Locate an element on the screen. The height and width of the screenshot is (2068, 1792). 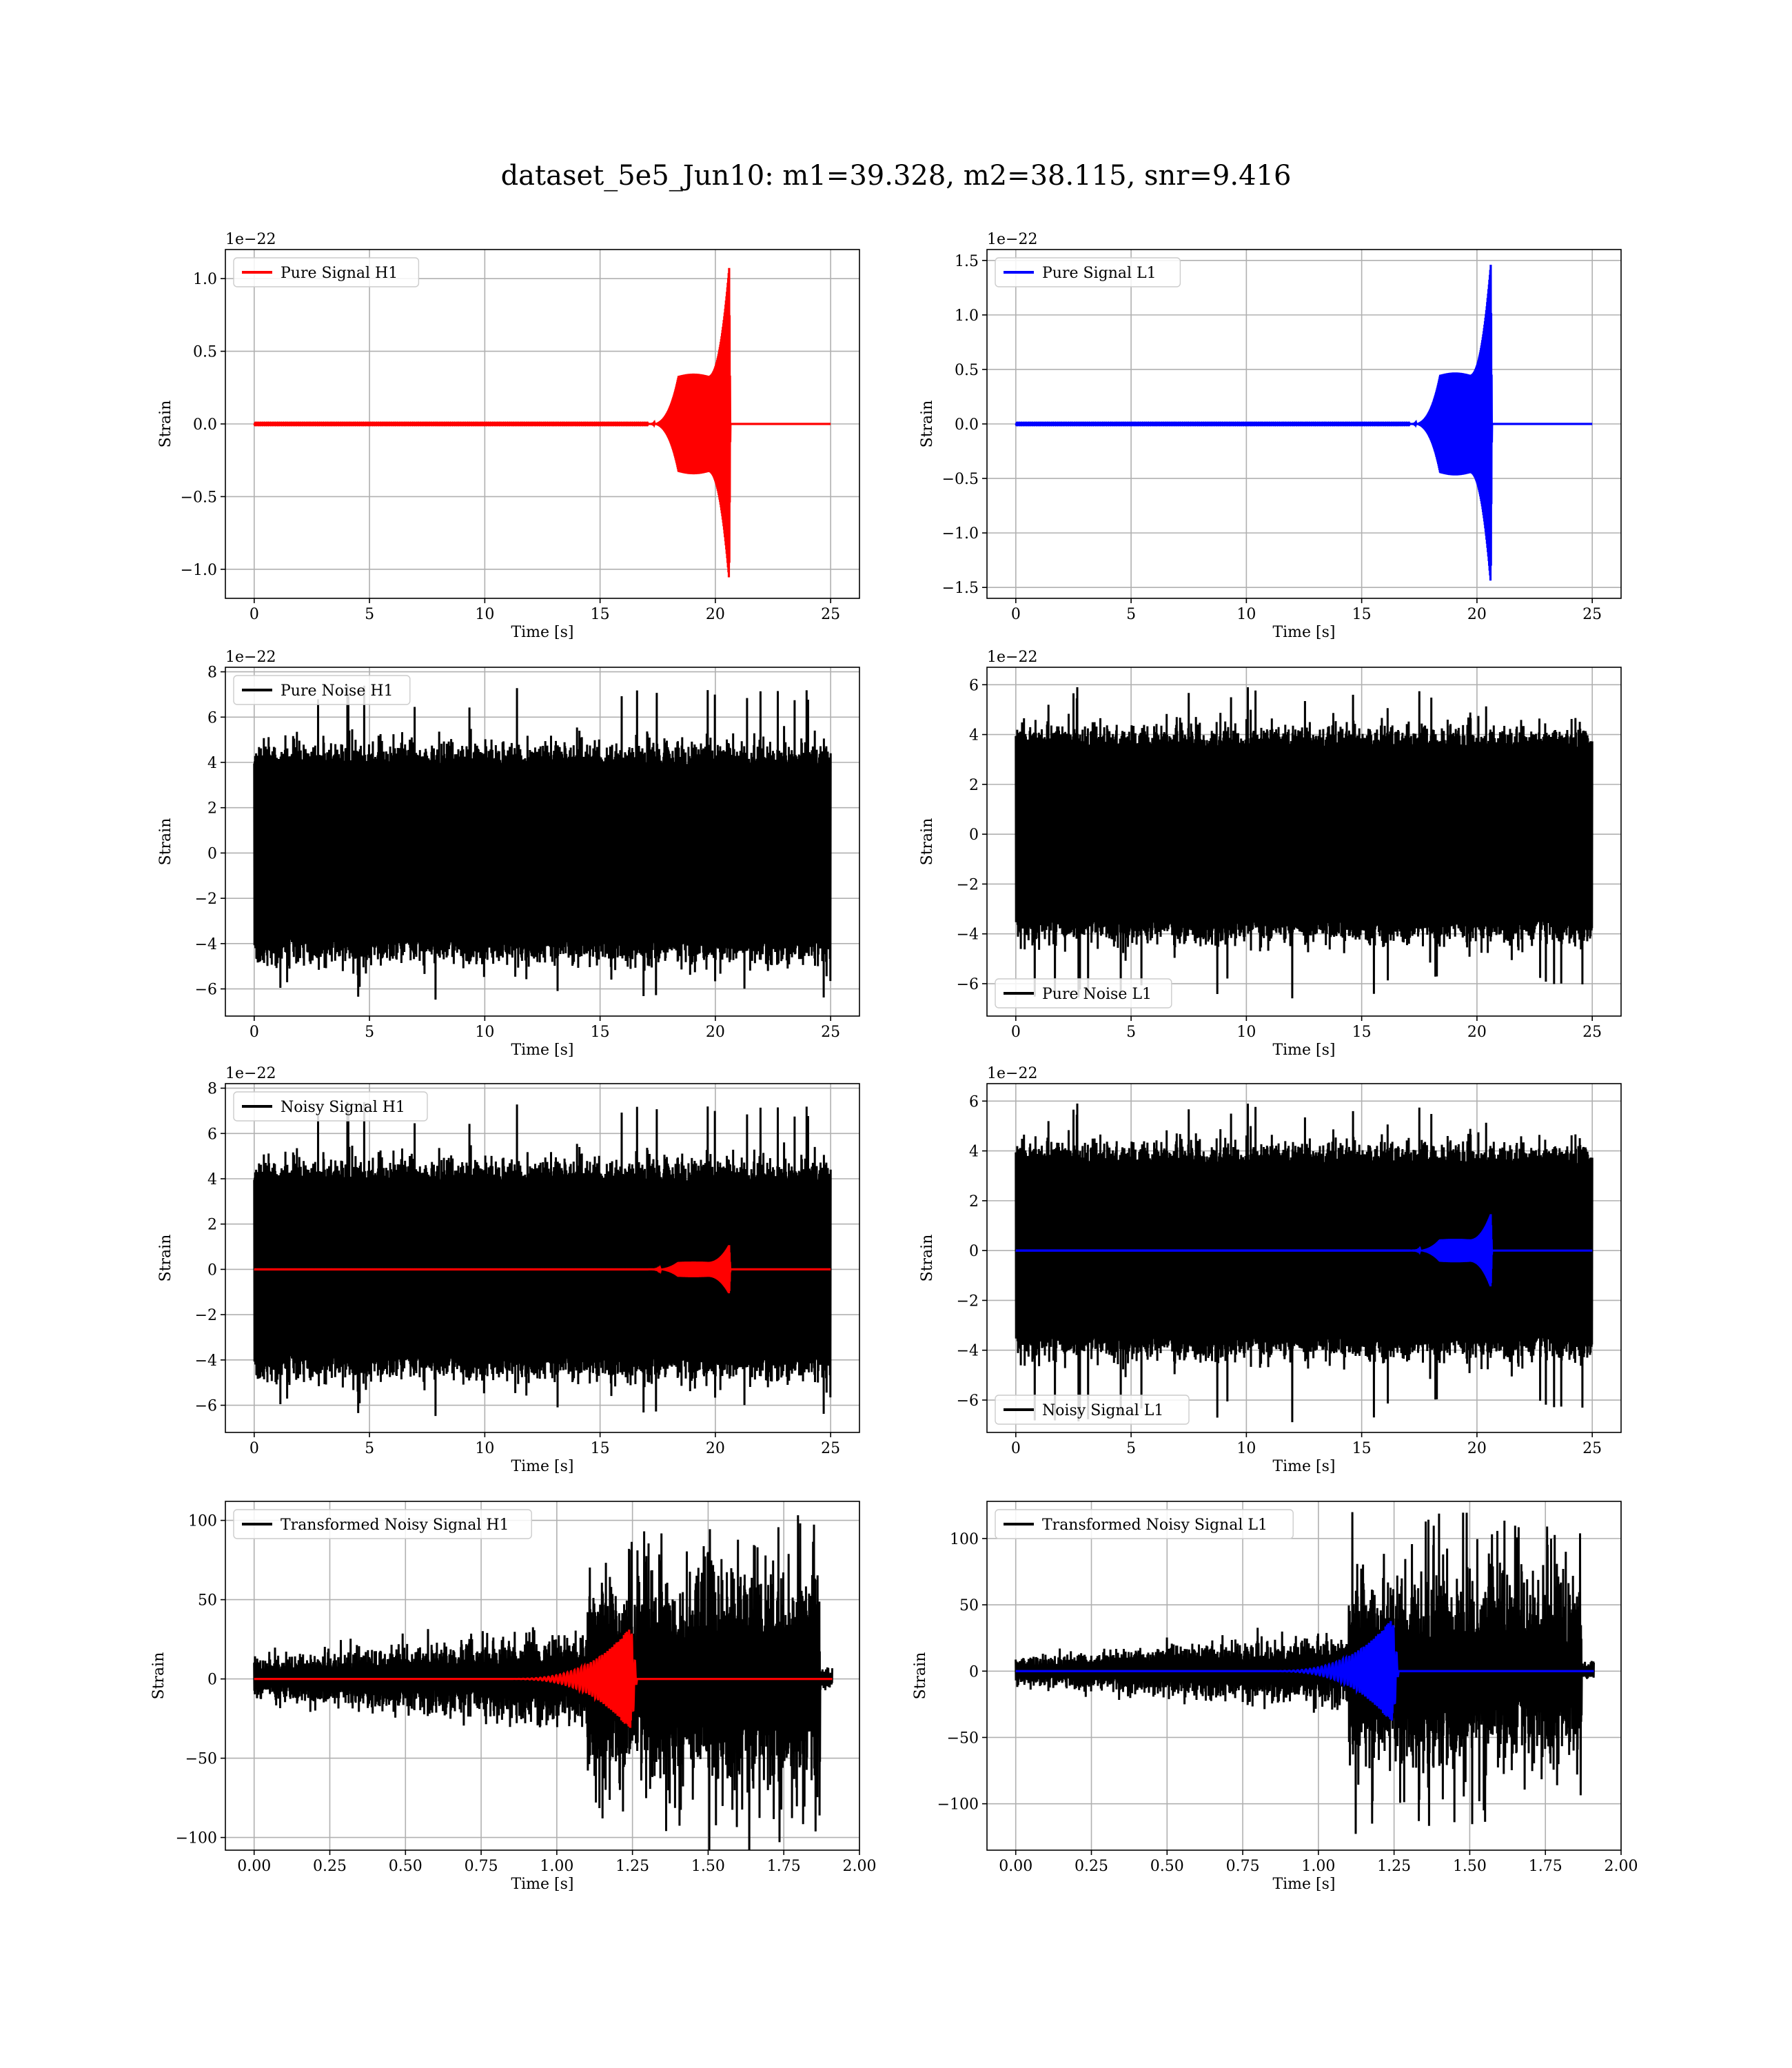
y-tick-label: −1.0 is located at coordinates (961, 534).